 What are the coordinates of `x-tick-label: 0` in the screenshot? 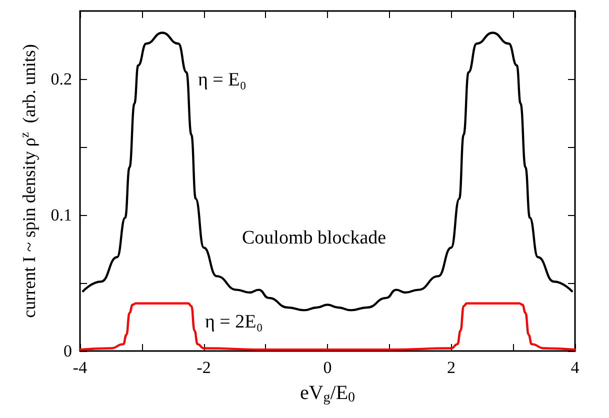 It's located at (327, 367).